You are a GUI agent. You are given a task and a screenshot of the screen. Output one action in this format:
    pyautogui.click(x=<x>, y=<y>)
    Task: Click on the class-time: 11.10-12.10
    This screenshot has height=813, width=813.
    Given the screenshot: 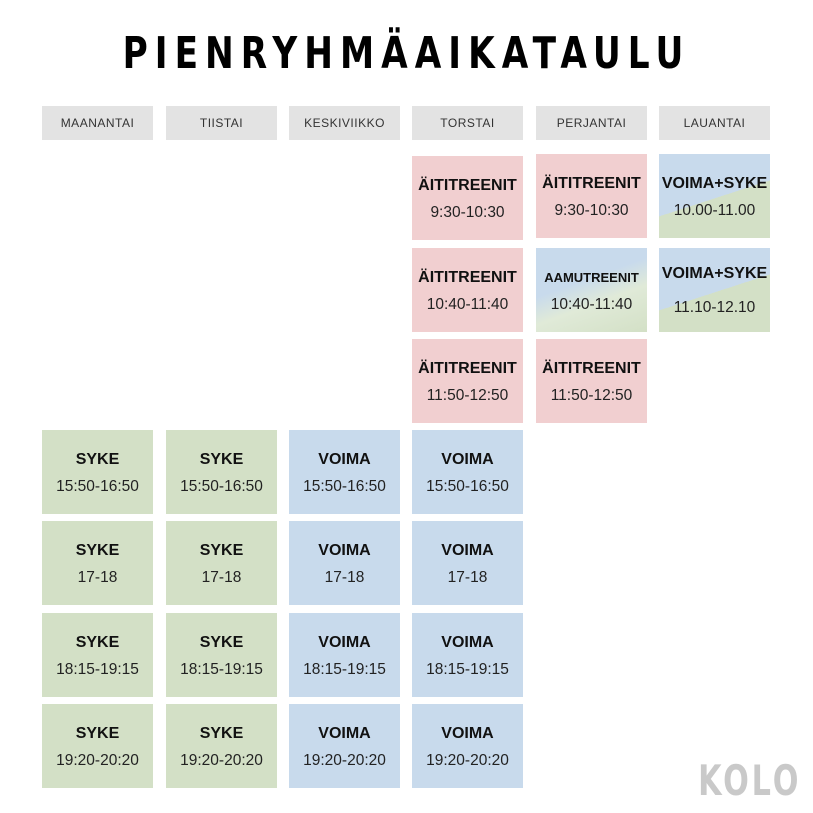 What is the action you would take?
    pyautogui.click(x=714, y=307)
    